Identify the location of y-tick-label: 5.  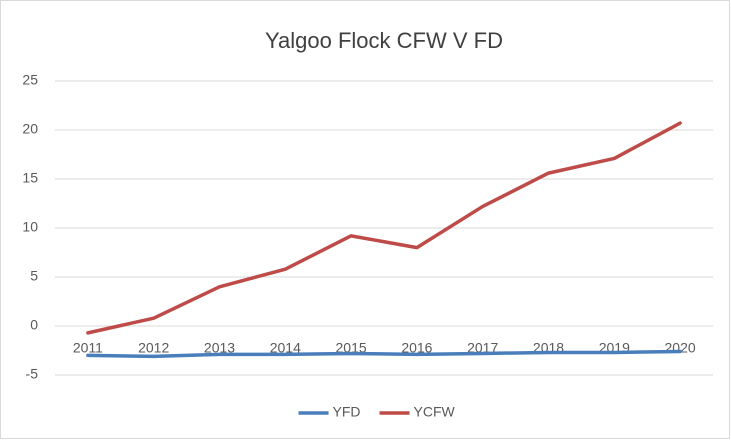
(34, 276).